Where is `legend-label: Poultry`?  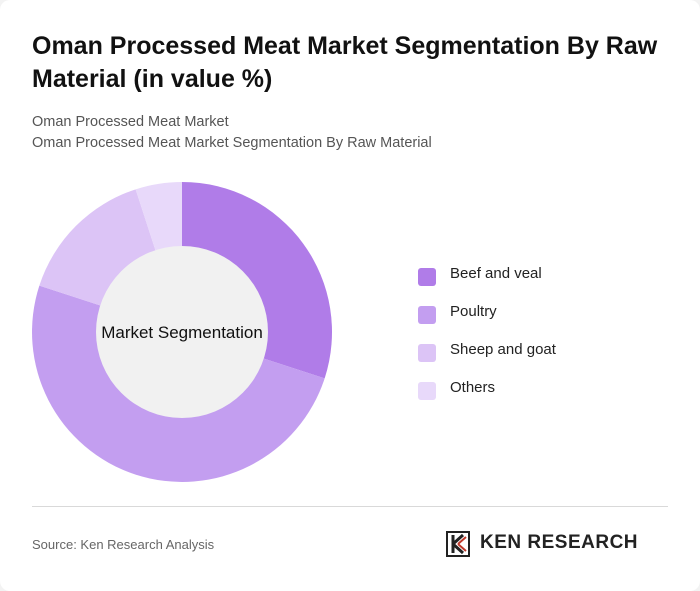
legend-label: Poultry is located at coordinates (473, 311).